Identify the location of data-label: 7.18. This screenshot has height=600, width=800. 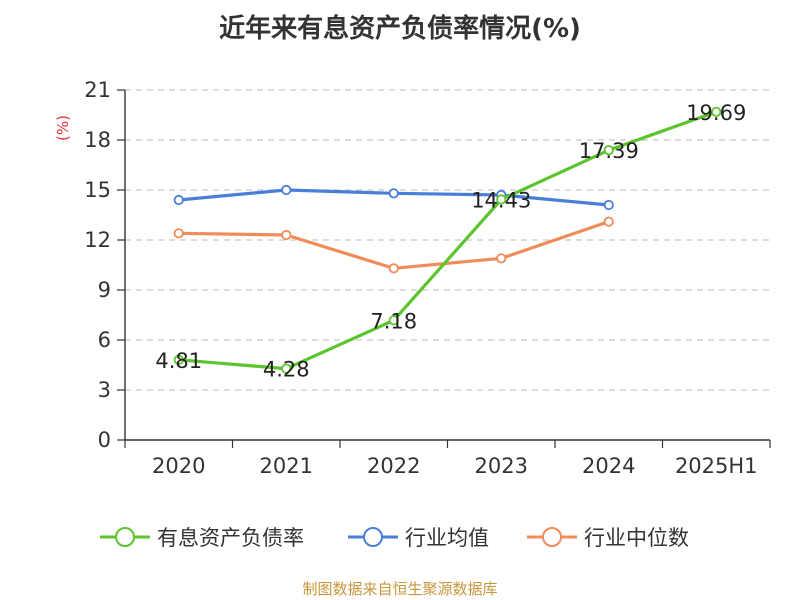
(393, 321).